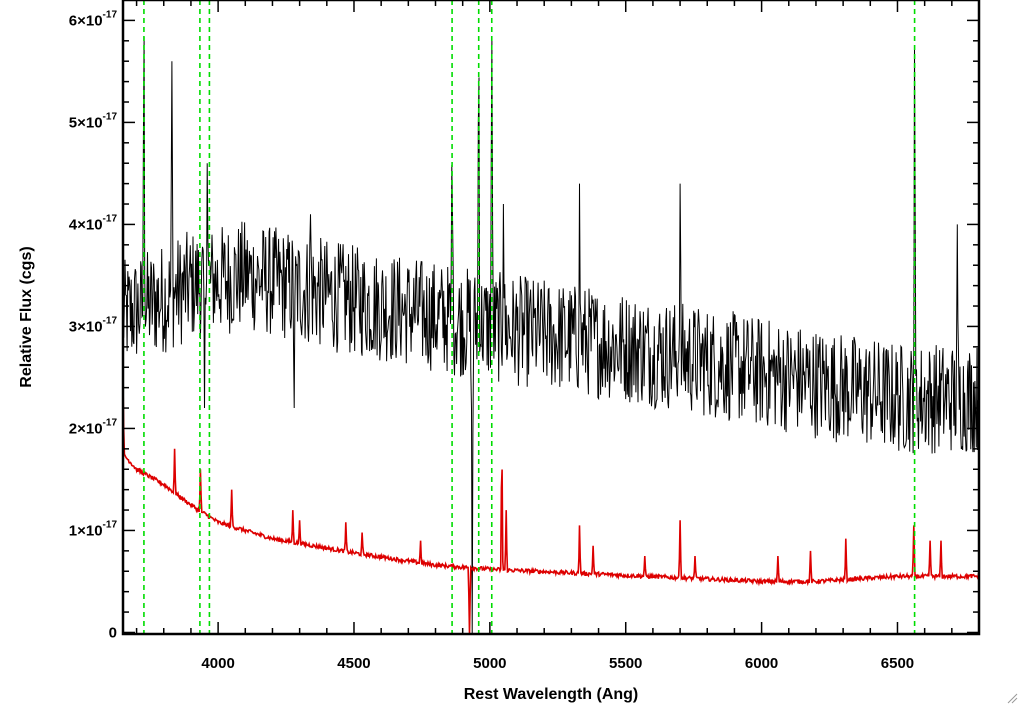 The height and width of the screenshot is (706, 1020). Describe the element at coordinates (93, 529) in the screenshot. I see `y-tick-label: 1×10⁻¹⁷` at that location.